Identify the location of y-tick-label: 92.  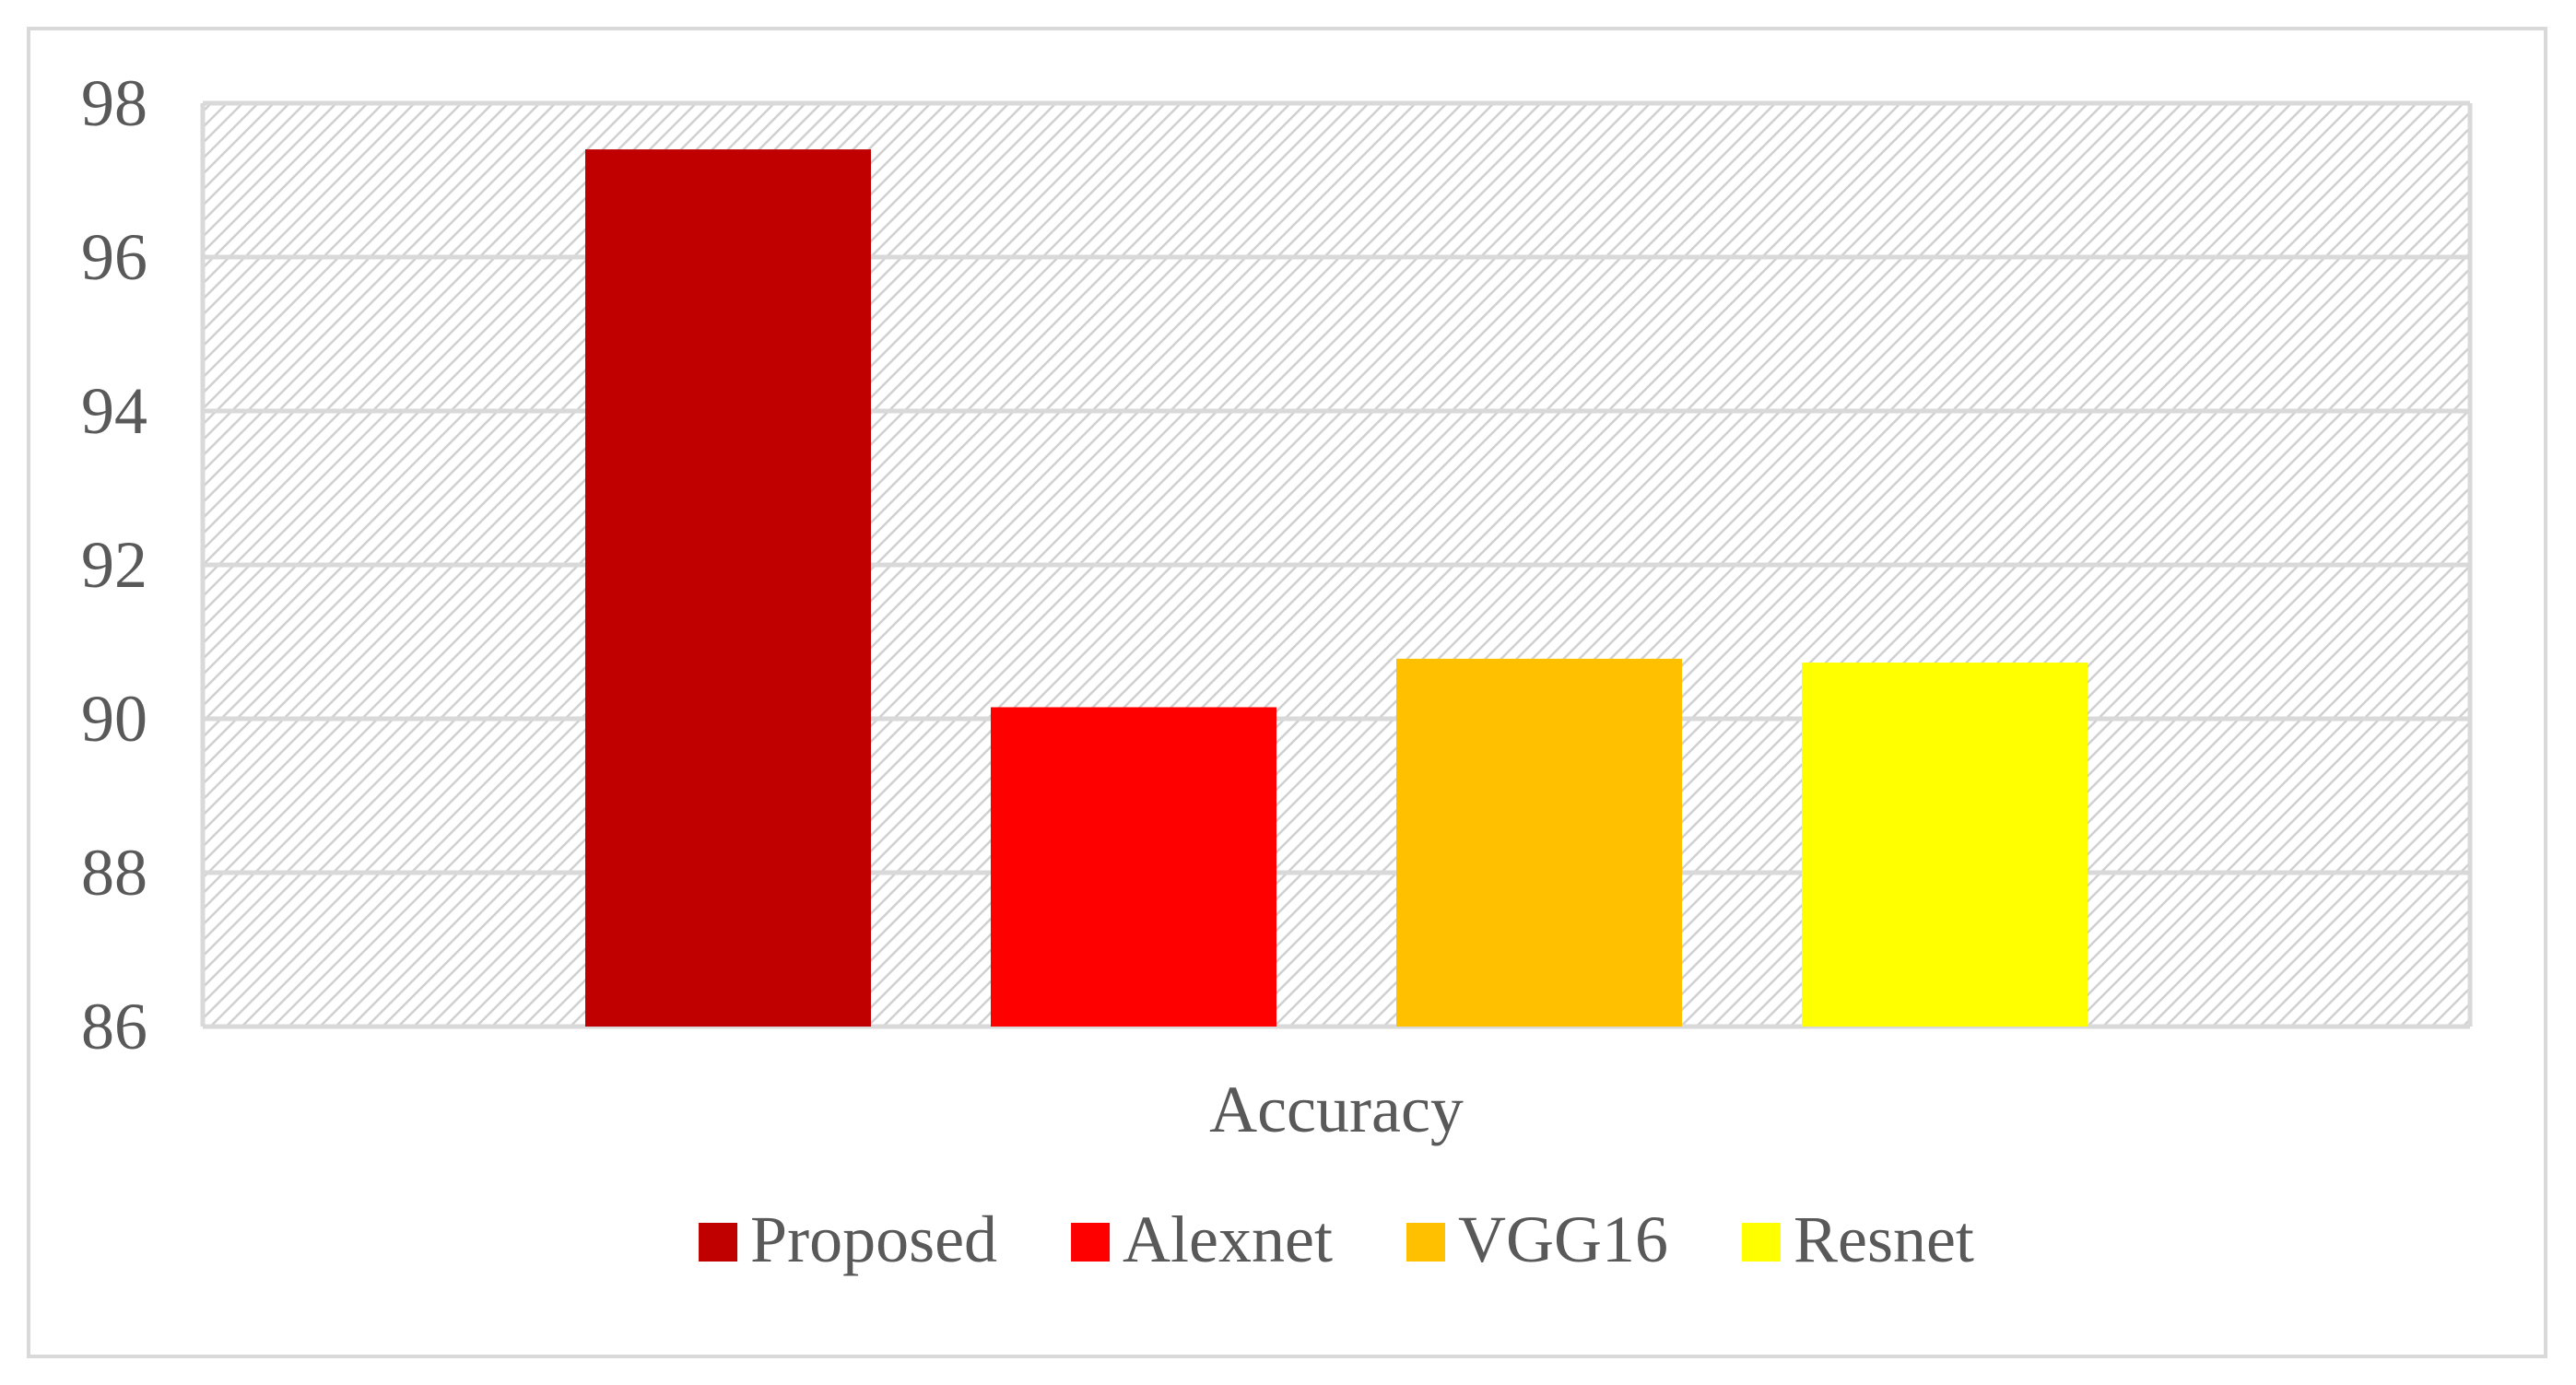
(114, 565).